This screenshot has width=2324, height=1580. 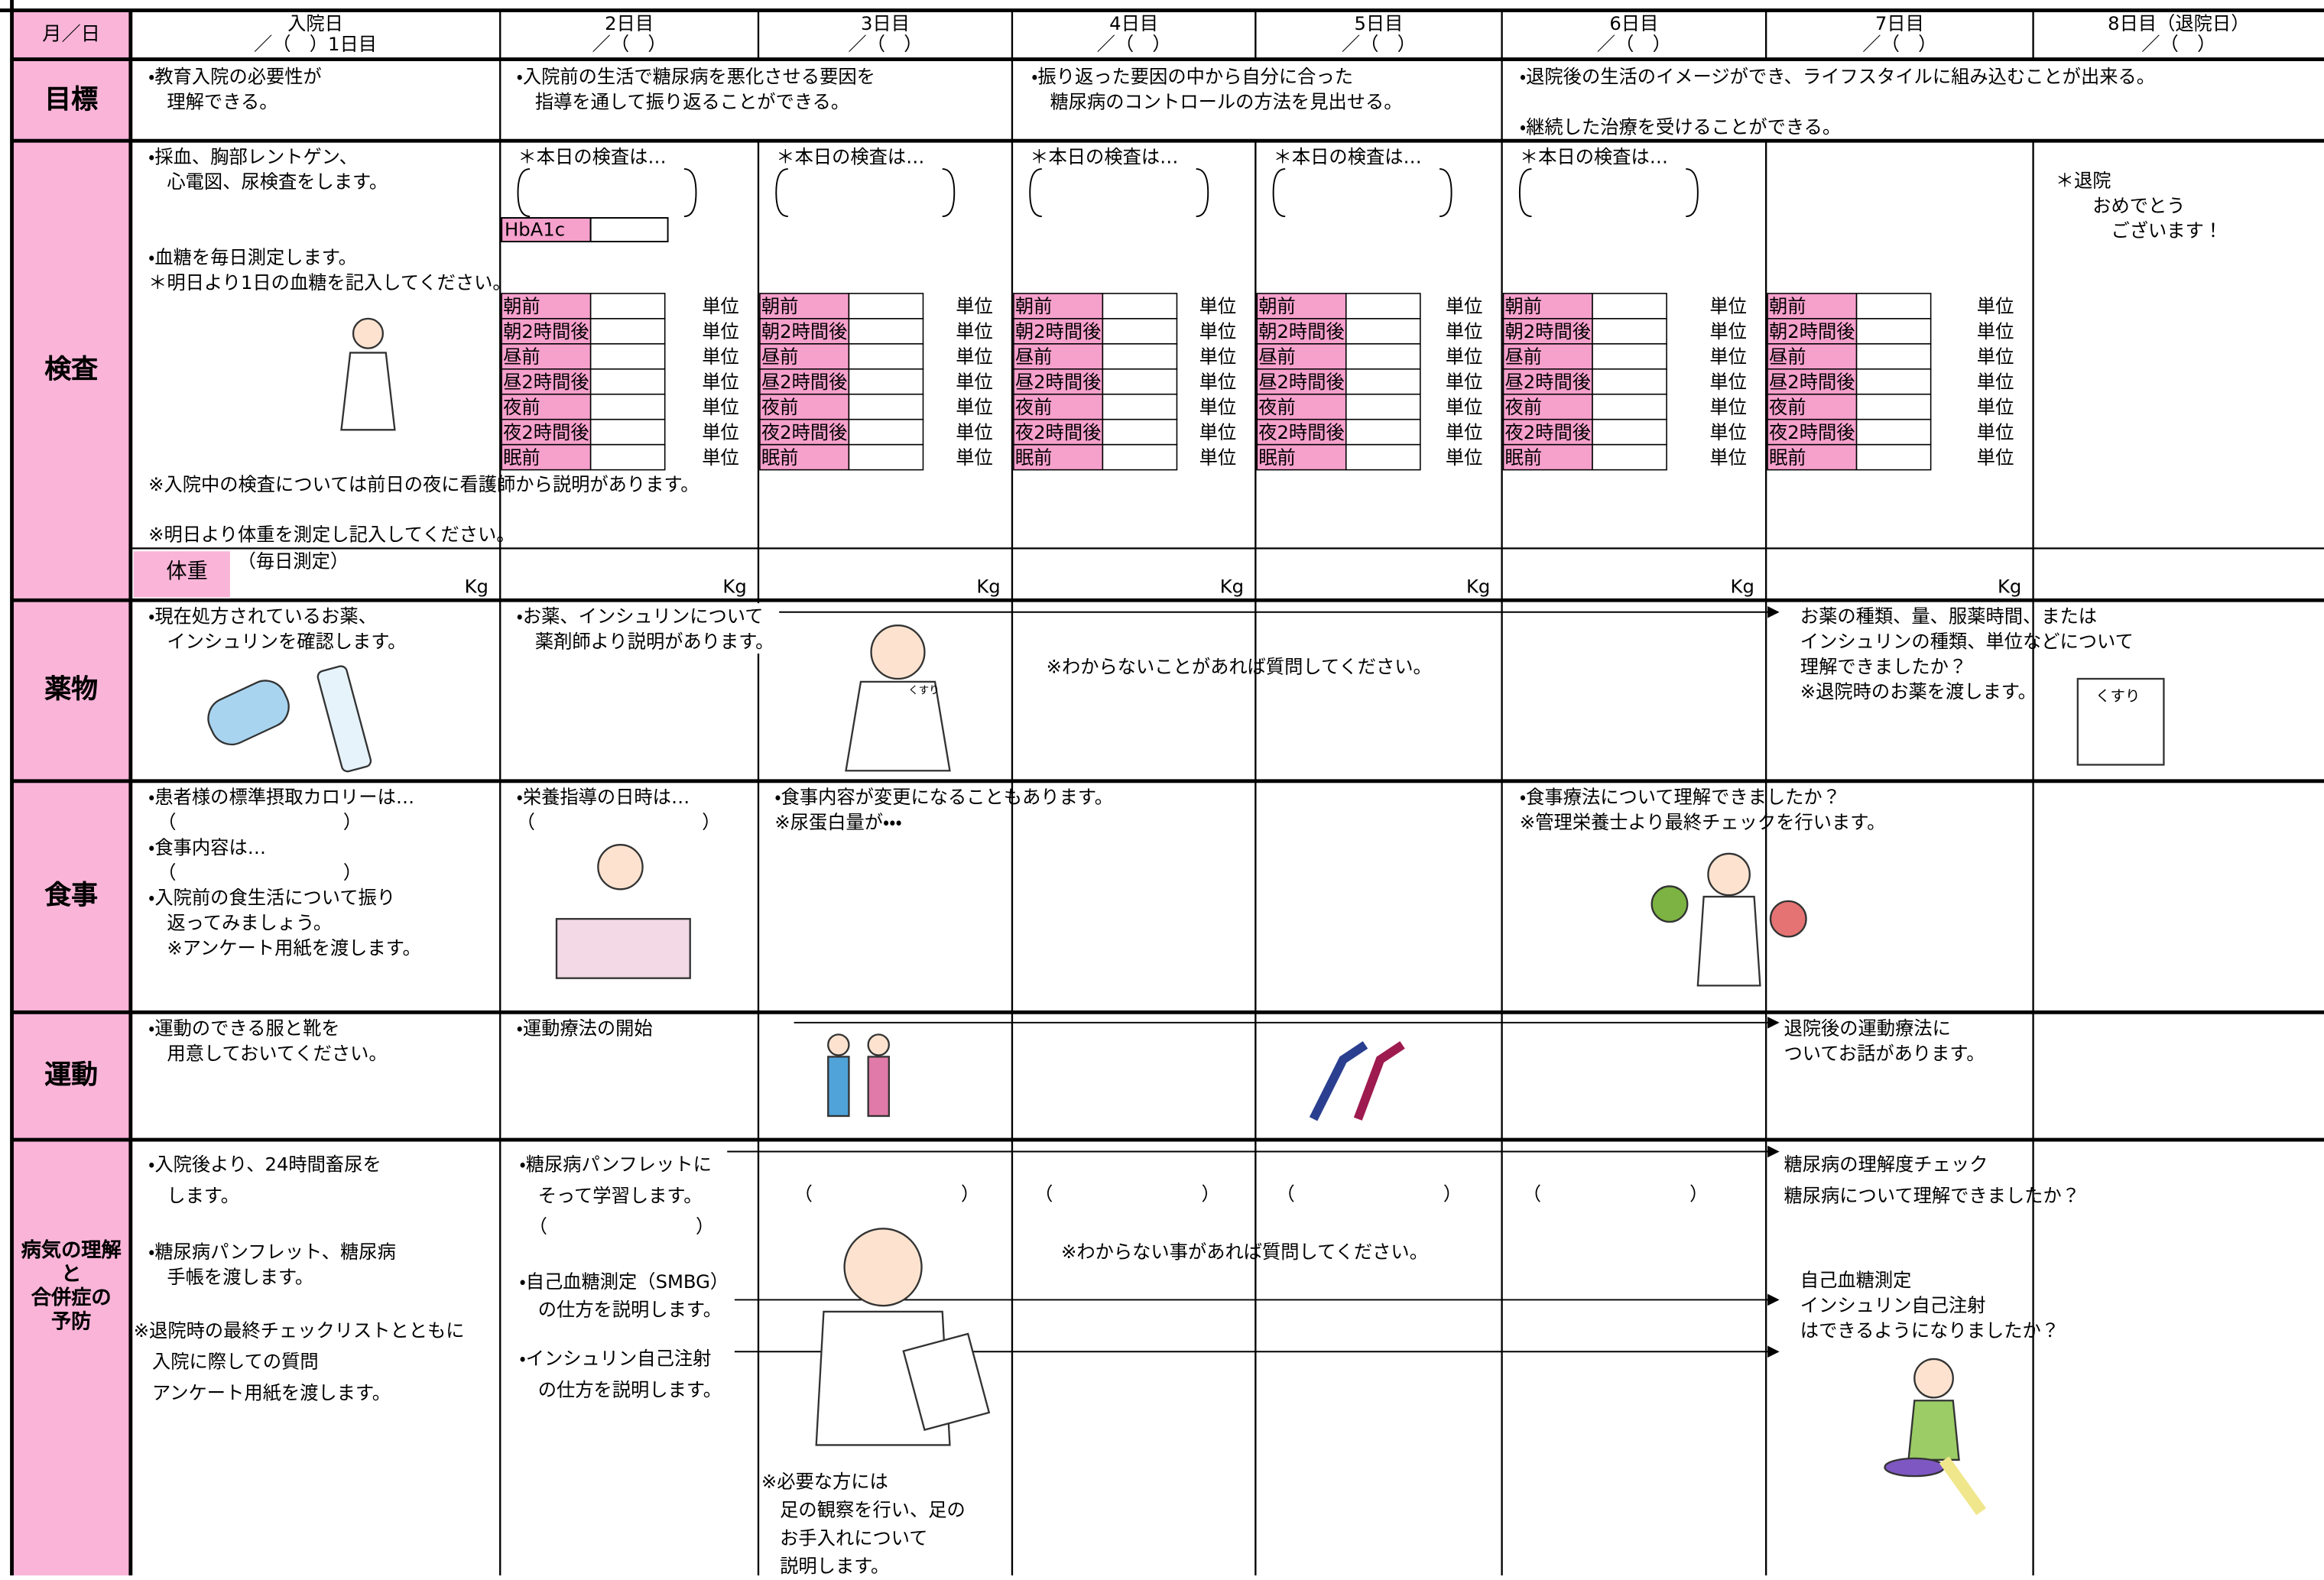 I want to click on row-label: 食事, so click(x=71, y=896).